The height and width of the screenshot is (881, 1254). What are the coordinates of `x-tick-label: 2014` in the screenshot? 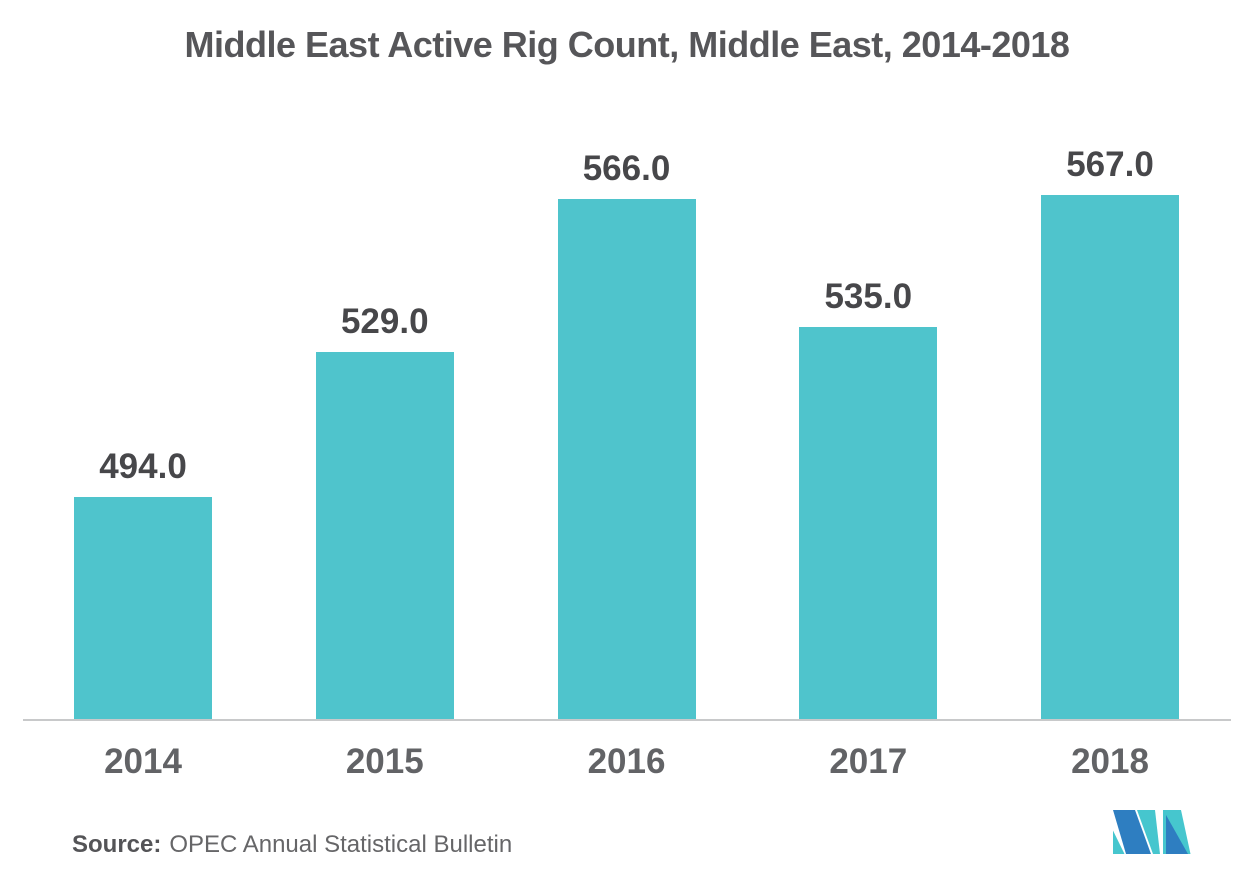 It's located at (143, 761).